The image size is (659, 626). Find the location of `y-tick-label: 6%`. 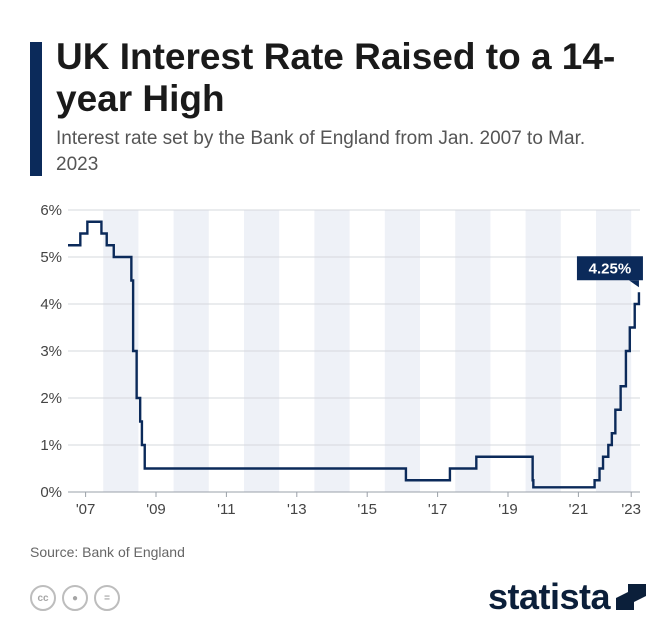

y-tick-label: 6% is located at coordinates (51, 210).